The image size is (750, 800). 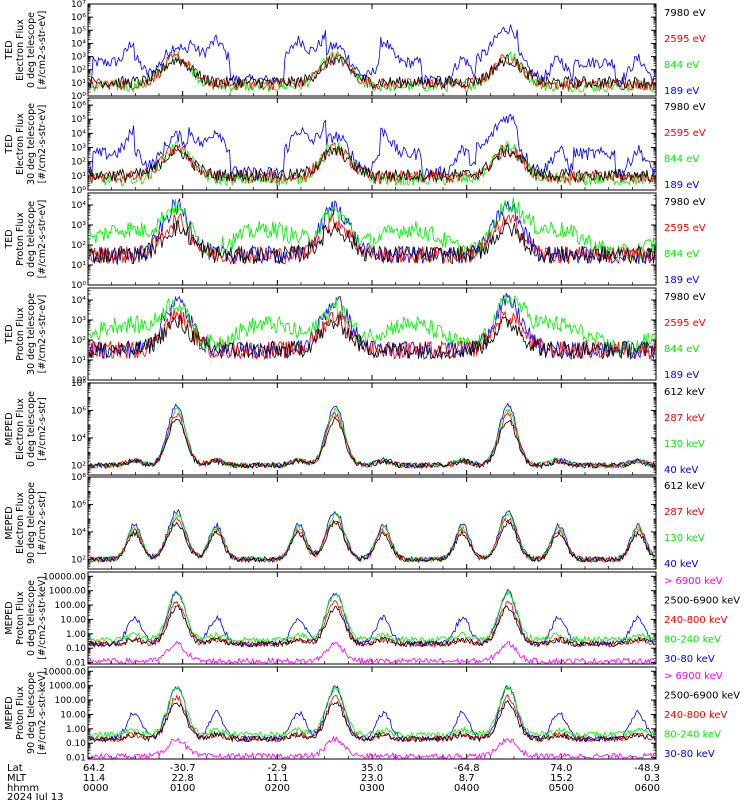 I want to click on x-tick-label-mlt: 8.7, so click(x=467, y=778).